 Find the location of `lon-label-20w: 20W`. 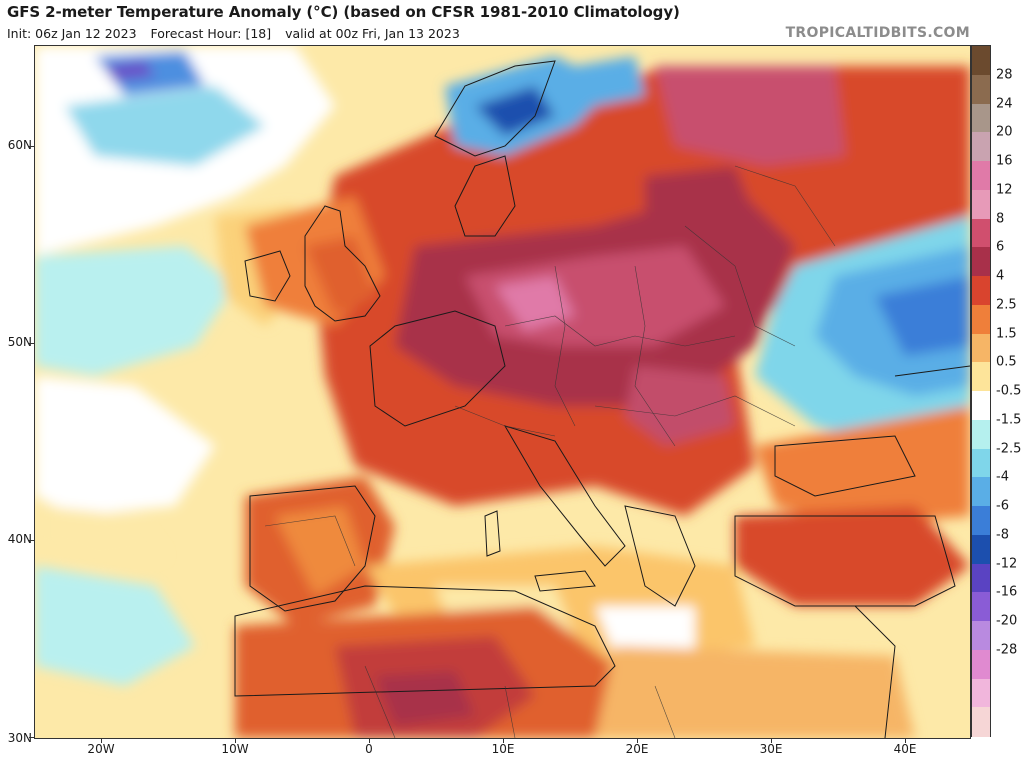

lon-label-20w: 20W is located at coordinates (101, 749).